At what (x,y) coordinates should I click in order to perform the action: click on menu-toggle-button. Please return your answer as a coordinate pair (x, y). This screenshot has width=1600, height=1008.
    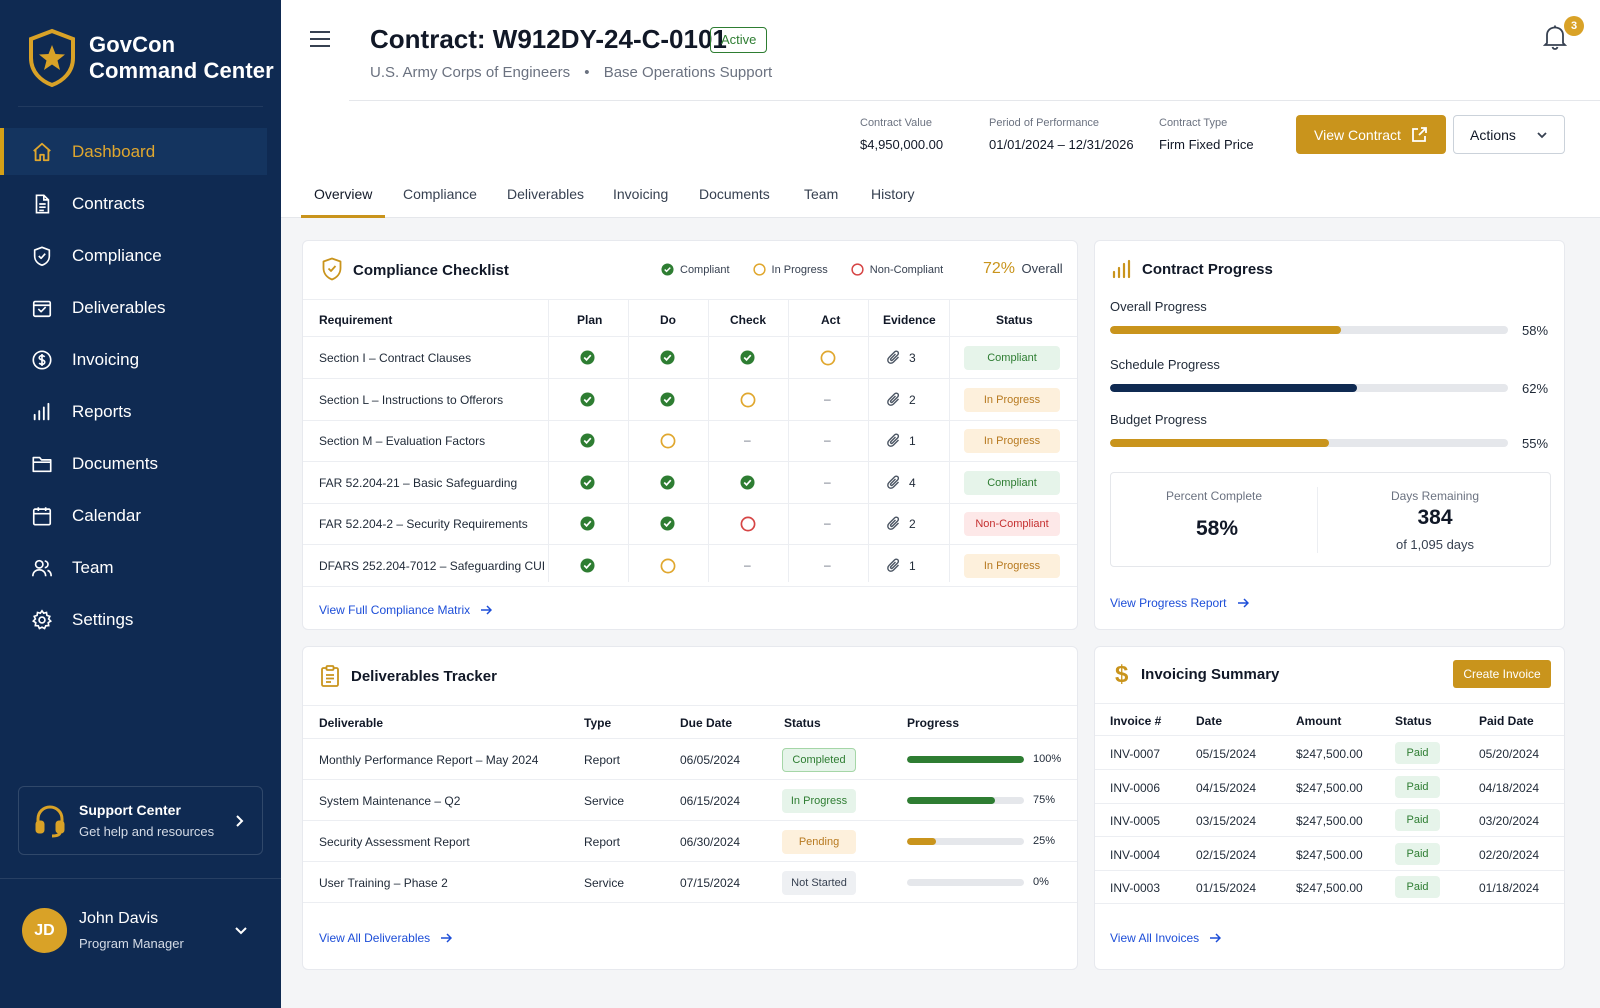
    Looking at the image, I should click on (320, 39).